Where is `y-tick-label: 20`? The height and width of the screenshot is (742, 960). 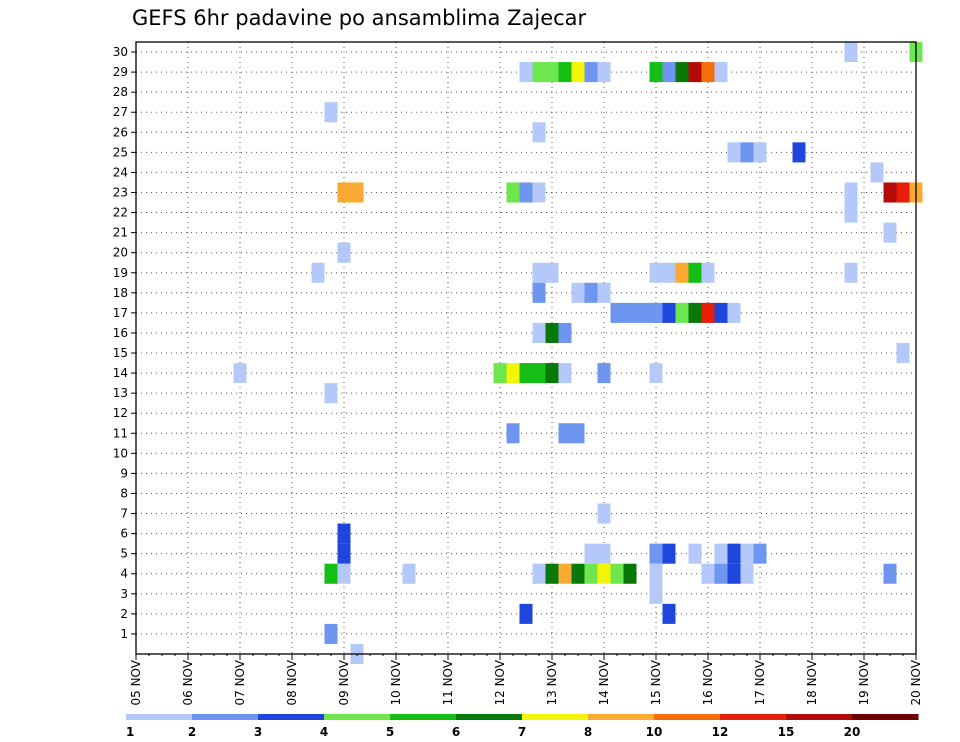
y-tick-label: 20 is located at coordinates (120, 253).